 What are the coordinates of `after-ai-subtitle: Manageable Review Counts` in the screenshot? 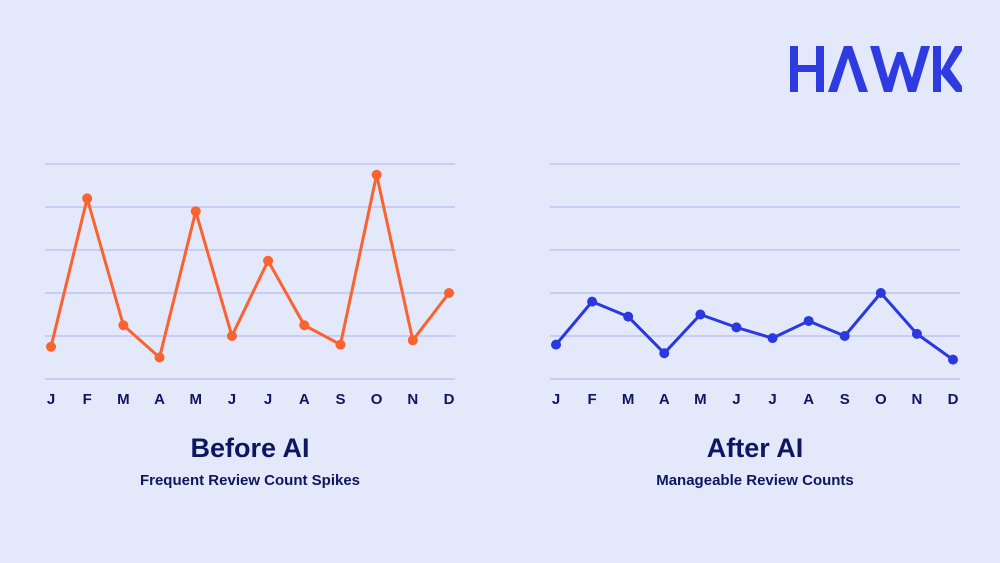 It's located at (755, 480).